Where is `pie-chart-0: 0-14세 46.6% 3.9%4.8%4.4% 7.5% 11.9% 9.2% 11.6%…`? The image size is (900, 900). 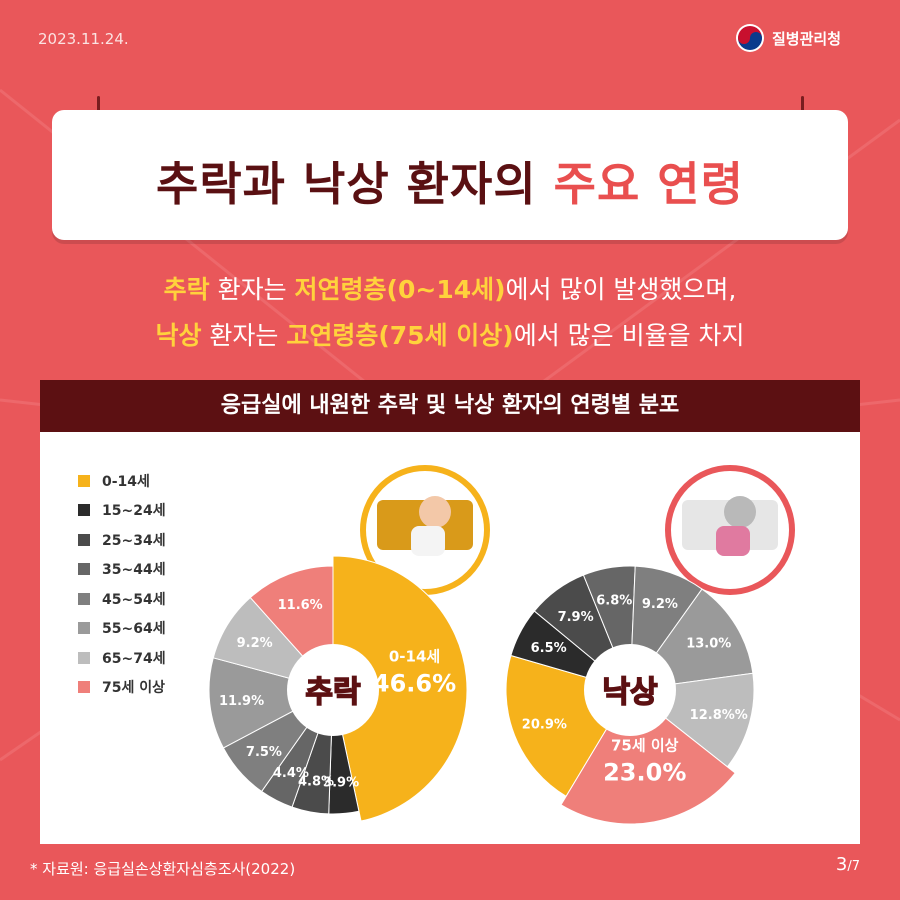
pie-chart-0: 0-14세 46.6% 3.9%4.8%4.4% 7.5% 11.9% 9.2% 11.6%… is located at coordinates (349, 643).